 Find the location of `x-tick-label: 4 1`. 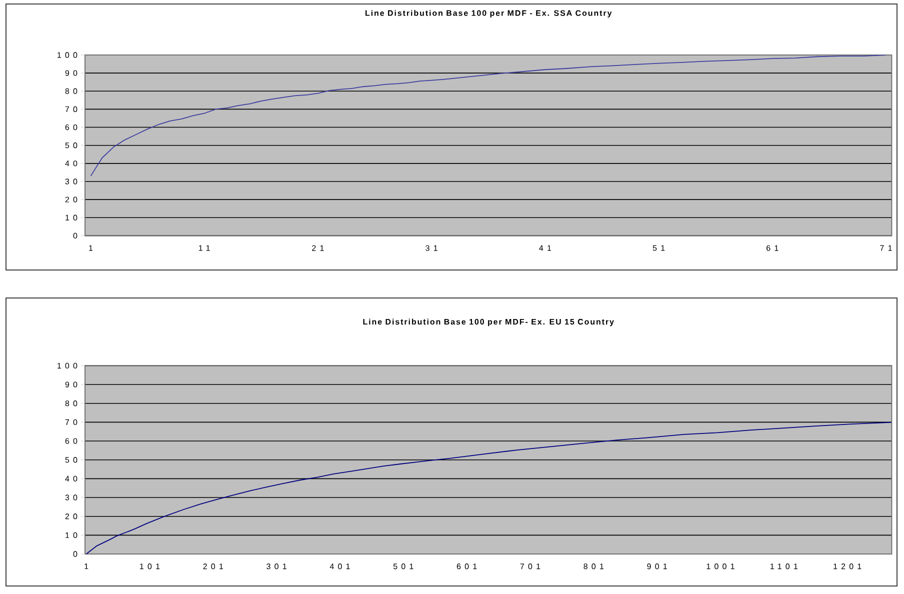

x-tick-label: 4 1 is located at coordinates (545, 248).